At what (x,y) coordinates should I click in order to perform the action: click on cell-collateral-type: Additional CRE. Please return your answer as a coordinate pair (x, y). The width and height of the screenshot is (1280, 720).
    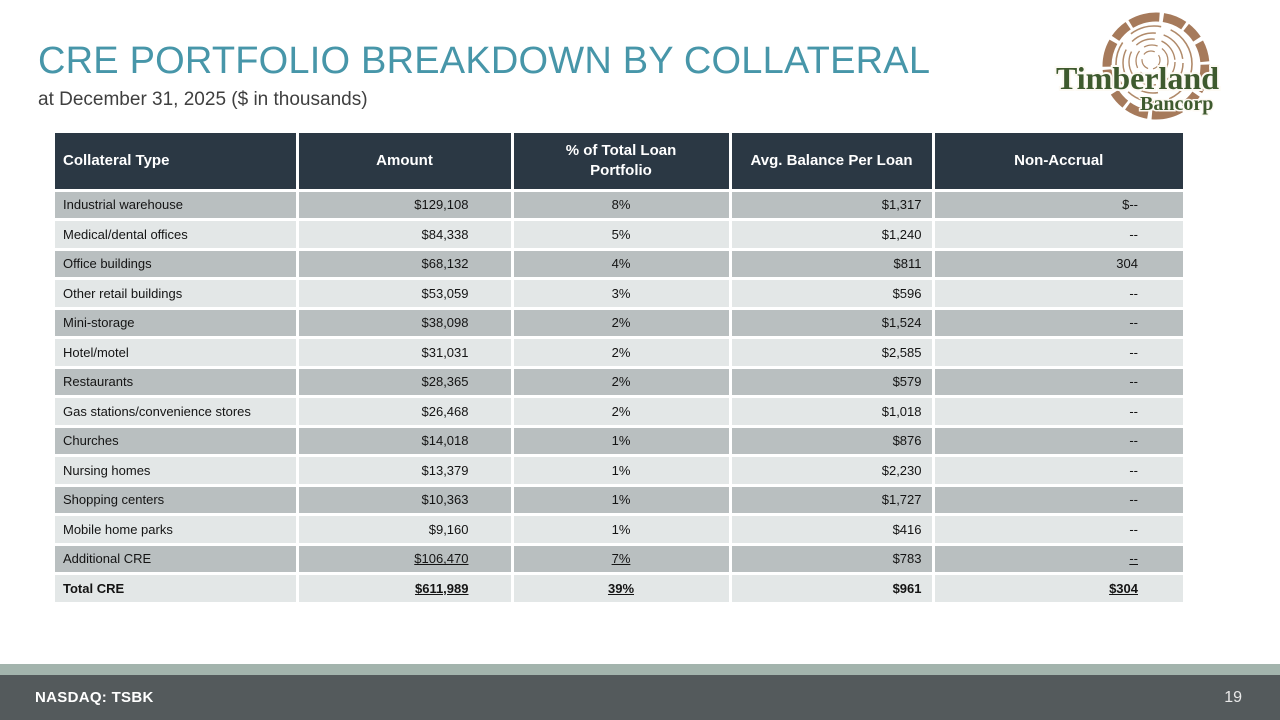
    Looking at the image, I should click on (177, 559).